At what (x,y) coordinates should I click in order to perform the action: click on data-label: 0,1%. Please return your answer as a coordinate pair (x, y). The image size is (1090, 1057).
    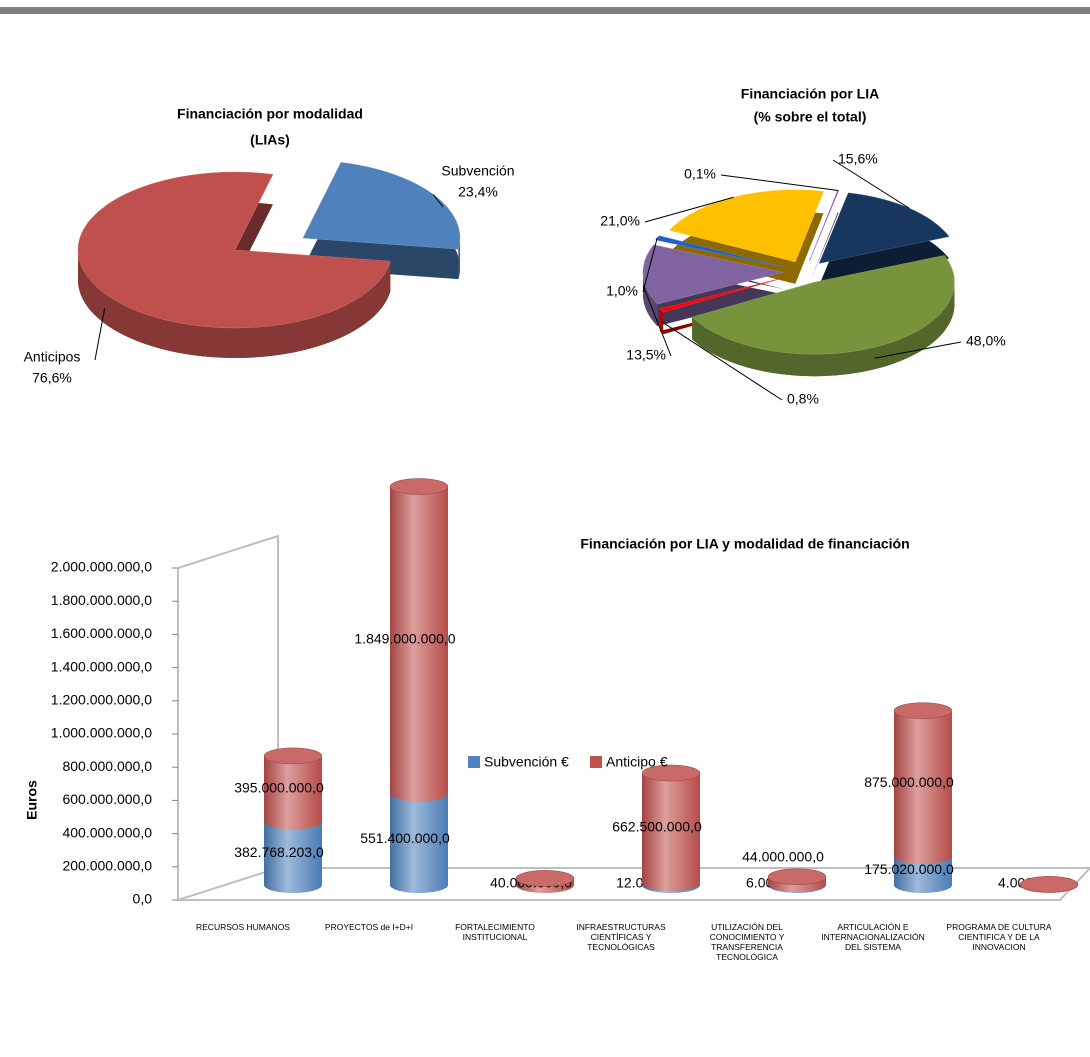
    Looking at the image, I should click on (700, 174).